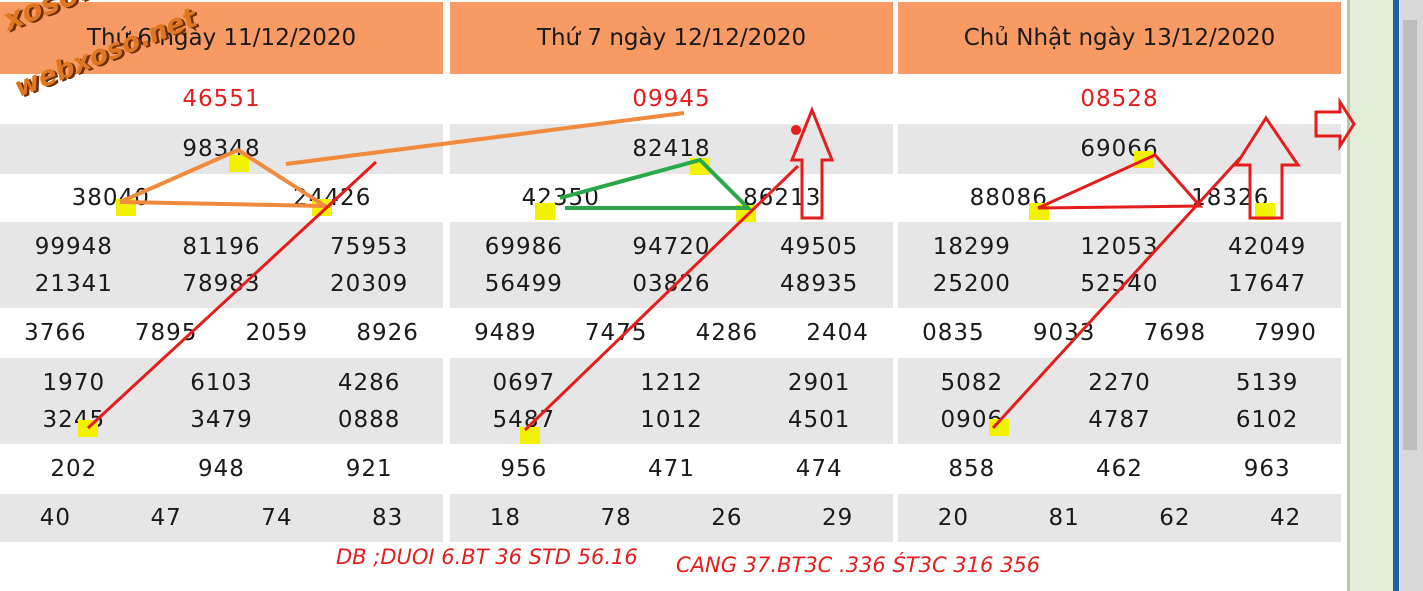 This screenshot has width=1423, height=591. What do you see at coordinates (1385, 295) in the screenshot?
I see `side-panel` at bounding box center [1385, 295].